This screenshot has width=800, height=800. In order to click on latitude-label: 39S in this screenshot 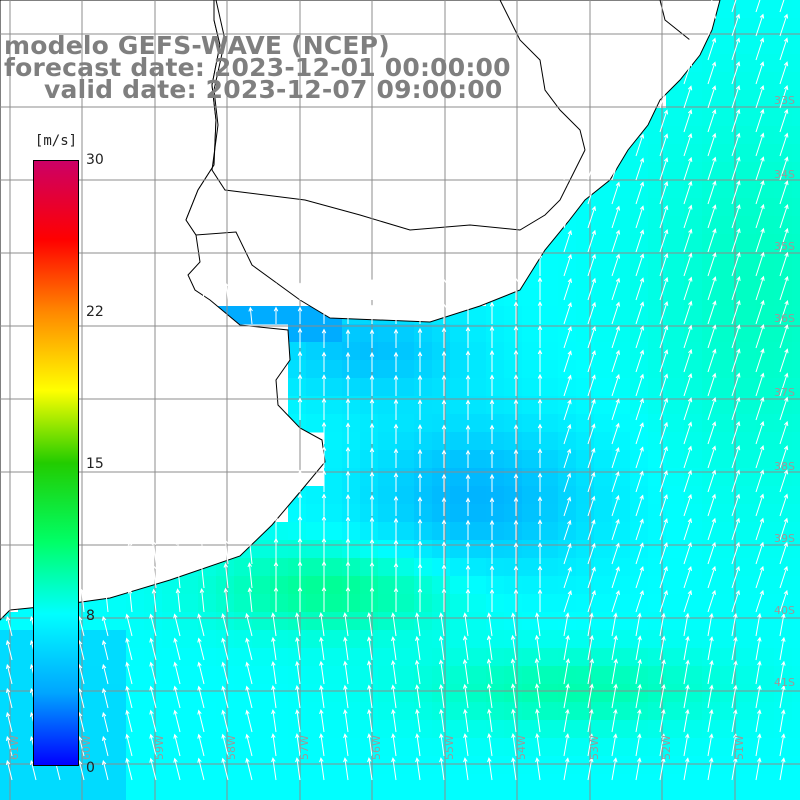, I will do `click(784, 538)`.